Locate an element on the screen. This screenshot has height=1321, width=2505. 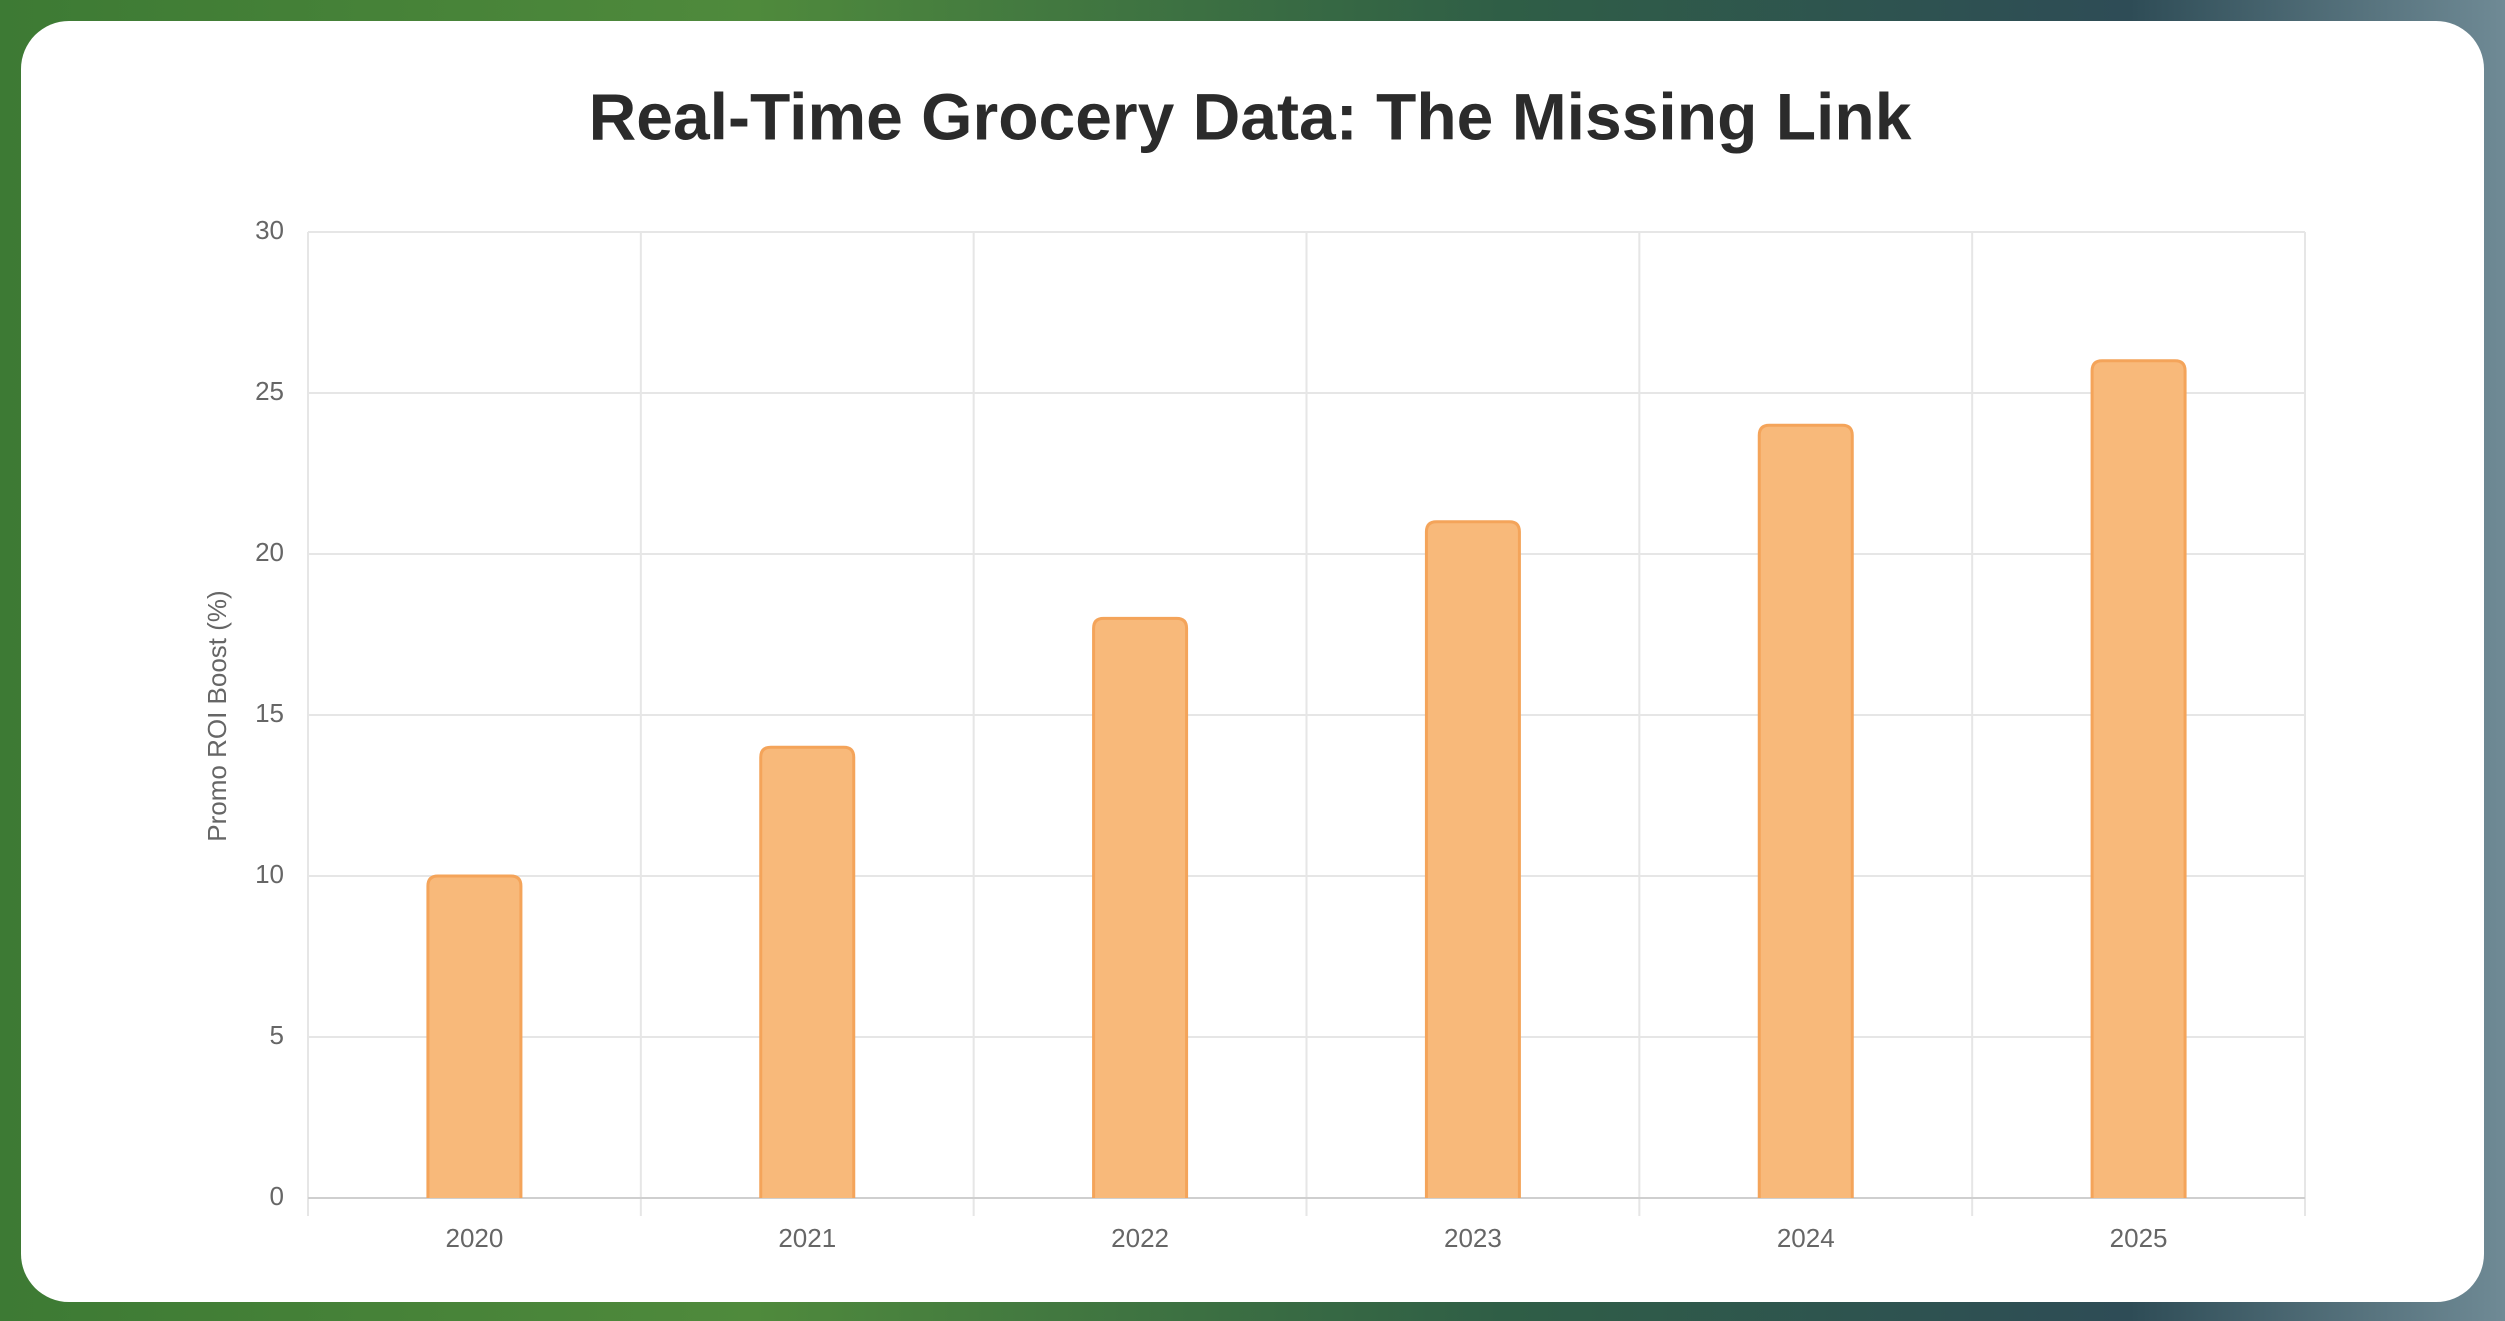
x-tick-label: 2021 is located at coordinates (807, 1238).